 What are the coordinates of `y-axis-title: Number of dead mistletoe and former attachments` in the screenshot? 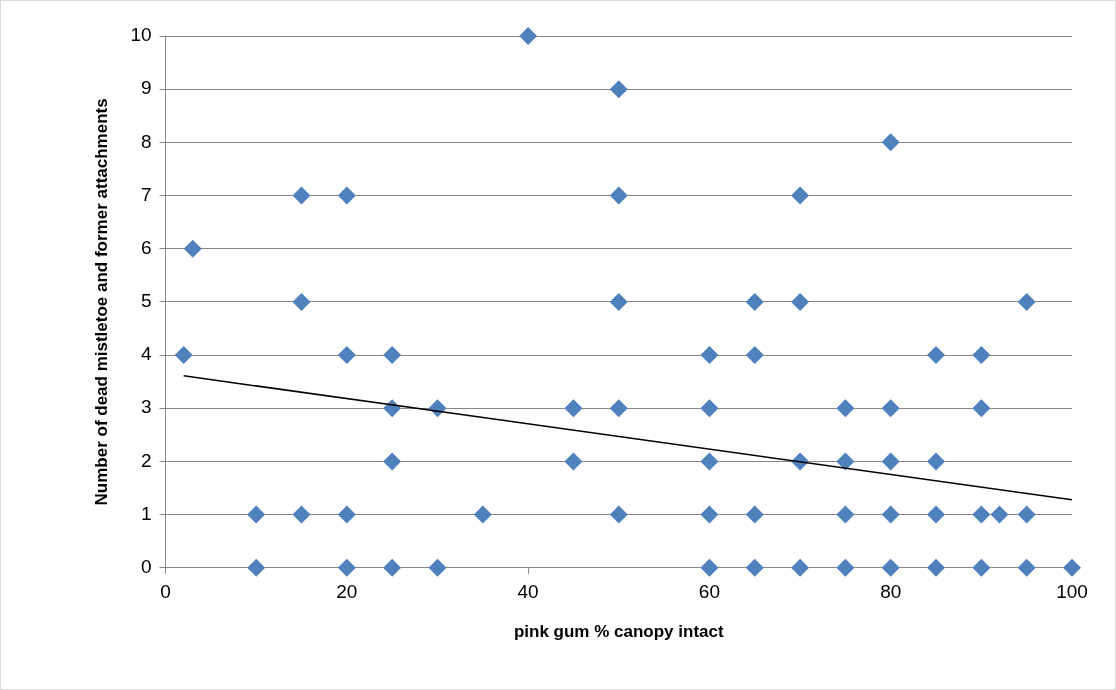 It's located at (101, 302).